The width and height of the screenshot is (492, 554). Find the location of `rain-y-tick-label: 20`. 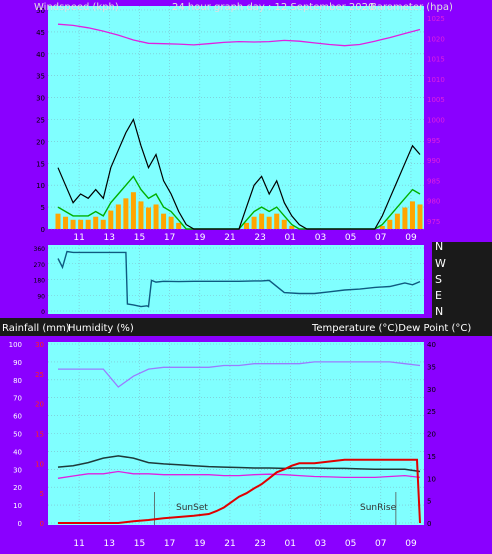

rain-y-tick-label: 20 is located at coordinates (39, 405).